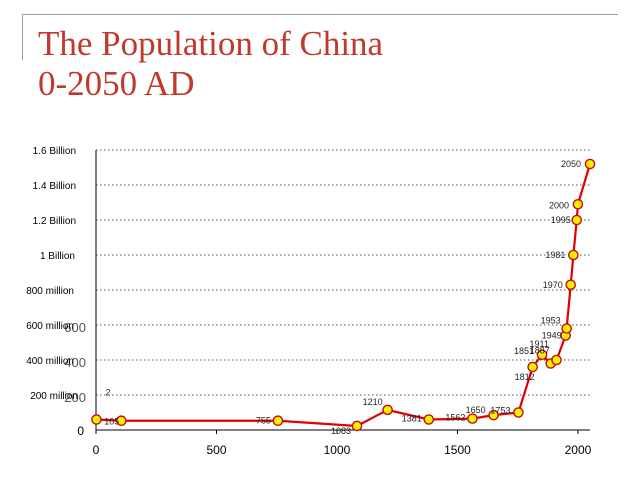  I want to click on data-point-label: 1995, so click(561, 220).